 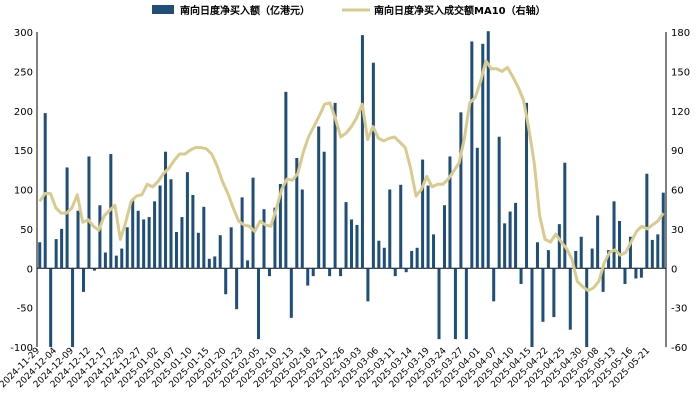 What do you see at coordinates (680, 72) in the screenshot?
I see `right-tick-label: 150` at bounding box center [680, 72].